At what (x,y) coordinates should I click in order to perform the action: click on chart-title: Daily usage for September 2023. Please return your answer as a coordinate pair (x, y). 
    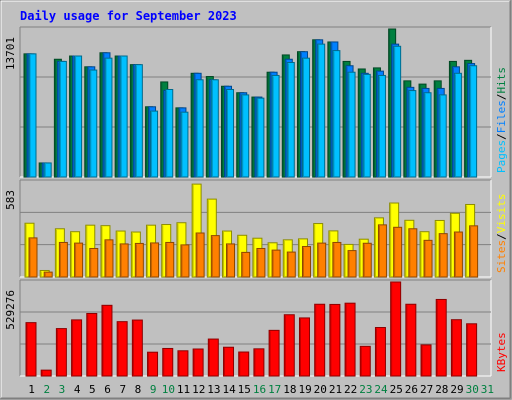
    Looking at the image, I should click on (128, 16).